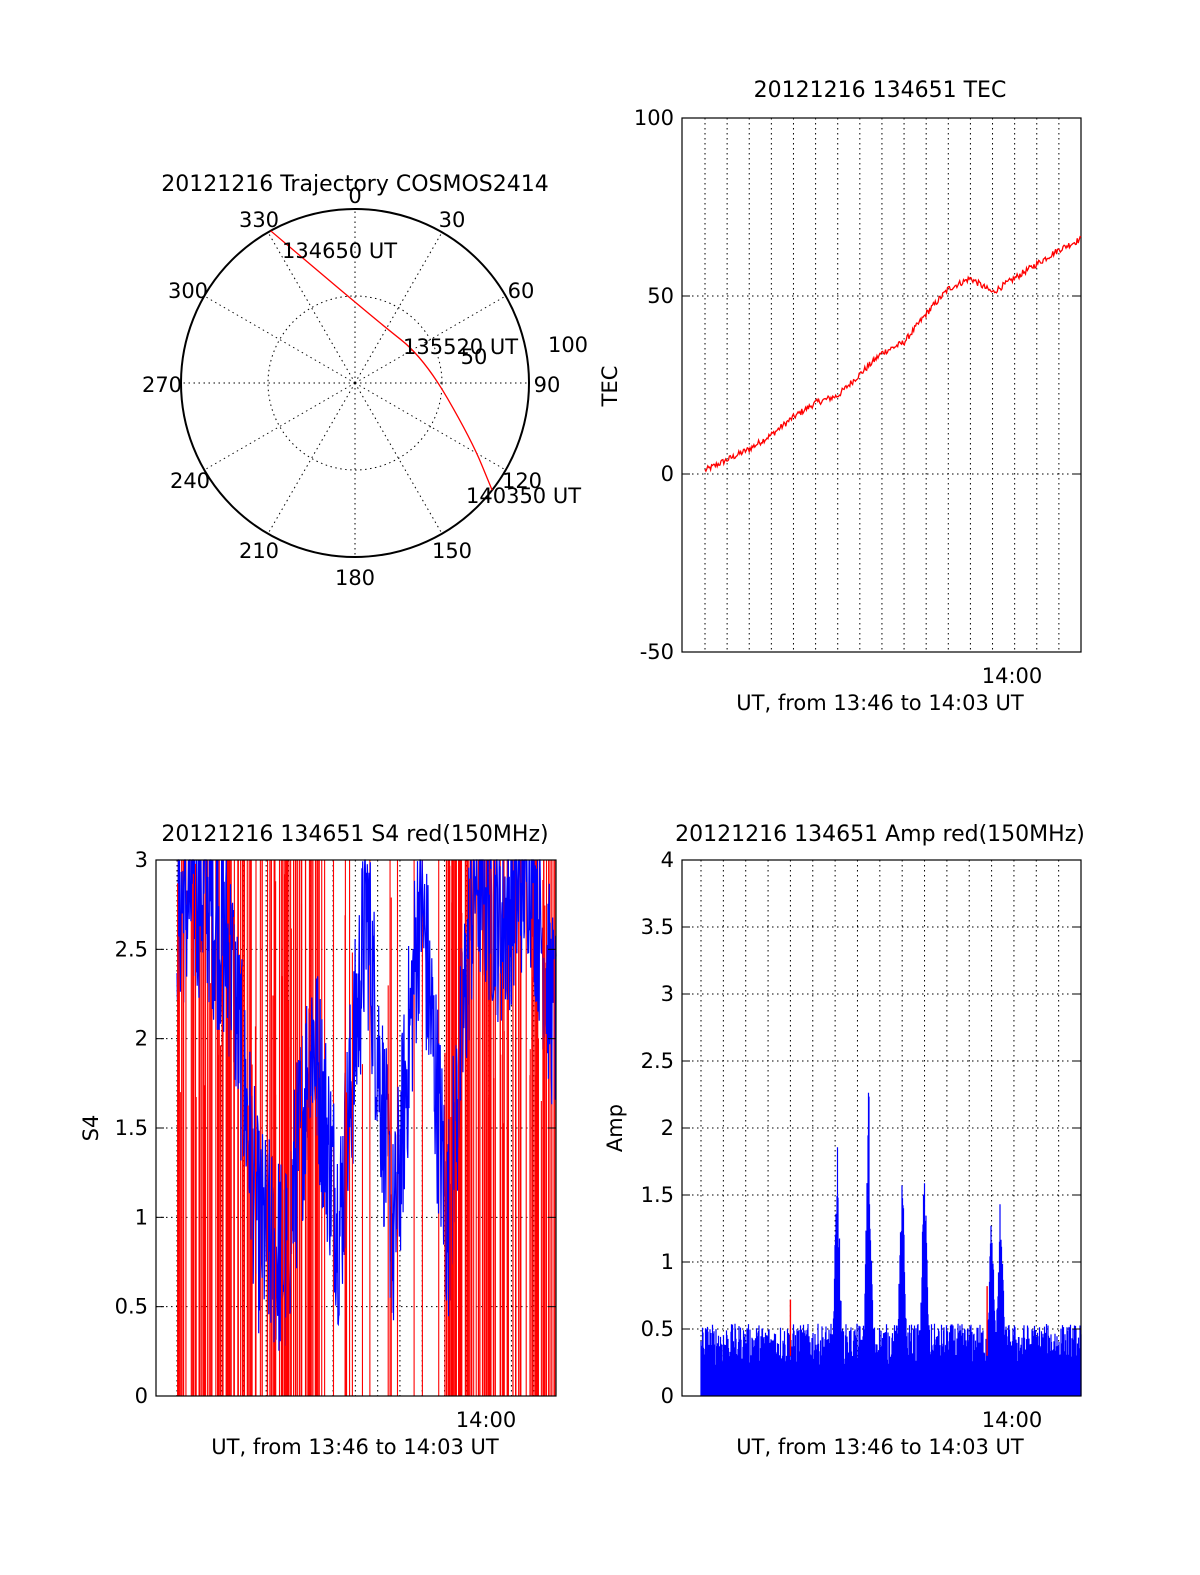 The image size is (1200, 1575). I want to click on trajectory-inner-ring, so click(355, 383).